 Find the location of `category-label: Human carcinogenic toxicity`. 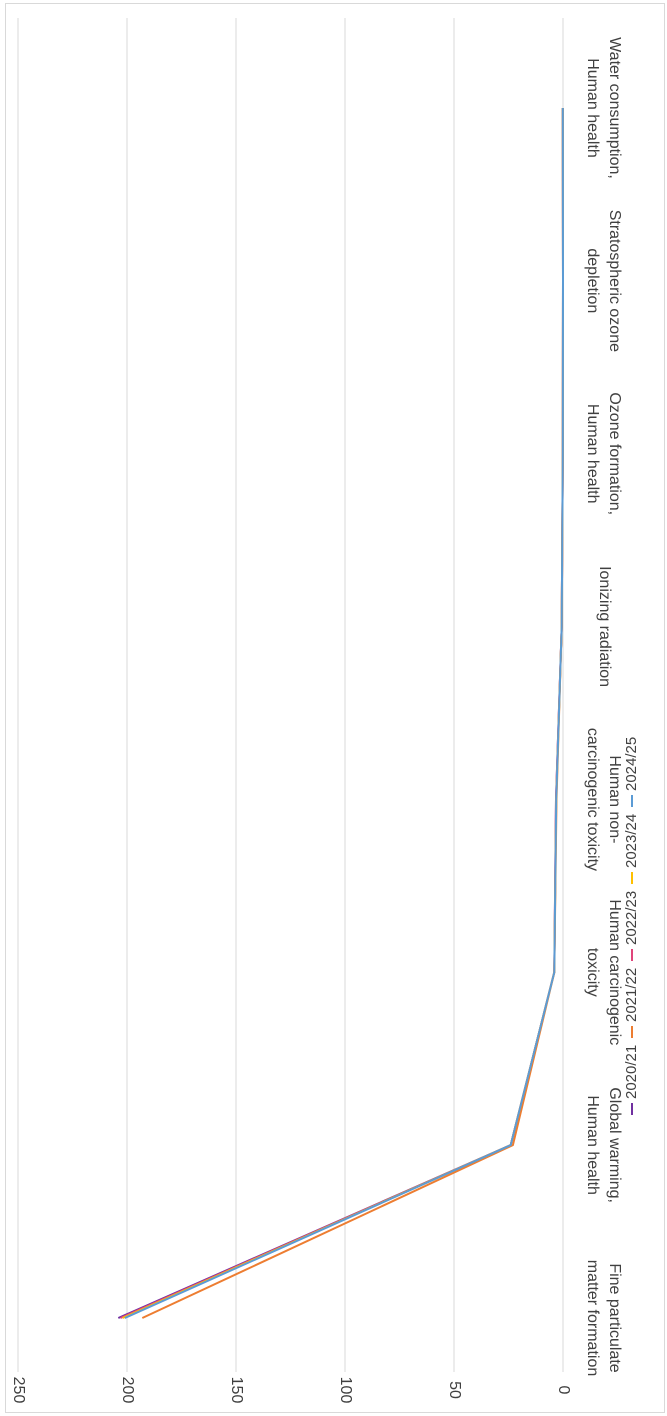

category-label: Human carcinogenic toxicity is located at coordinates (603, 972).